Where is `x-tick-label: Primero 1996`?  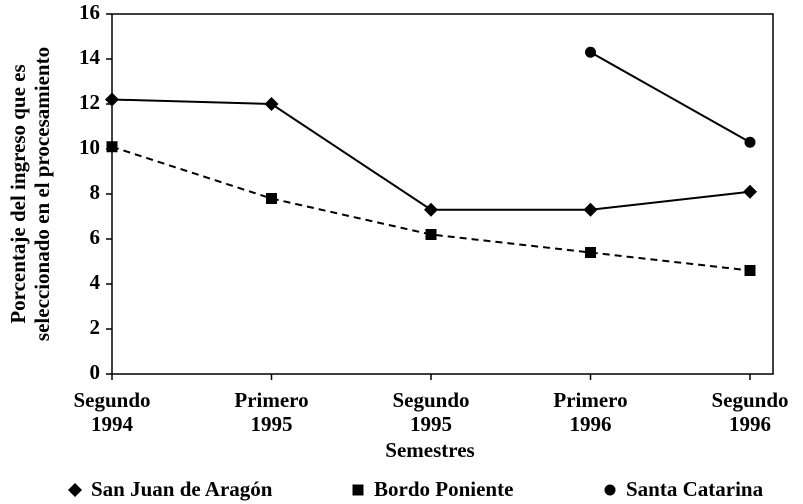
x-tick-label: Primero 1996 is located at coordinates (590, 412).